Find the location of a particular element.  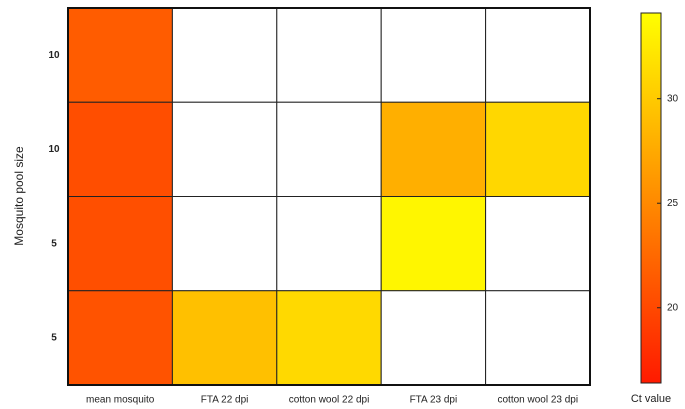

x-tick-label: cotton wool 22 dpi is located at coordinates (329, 400).